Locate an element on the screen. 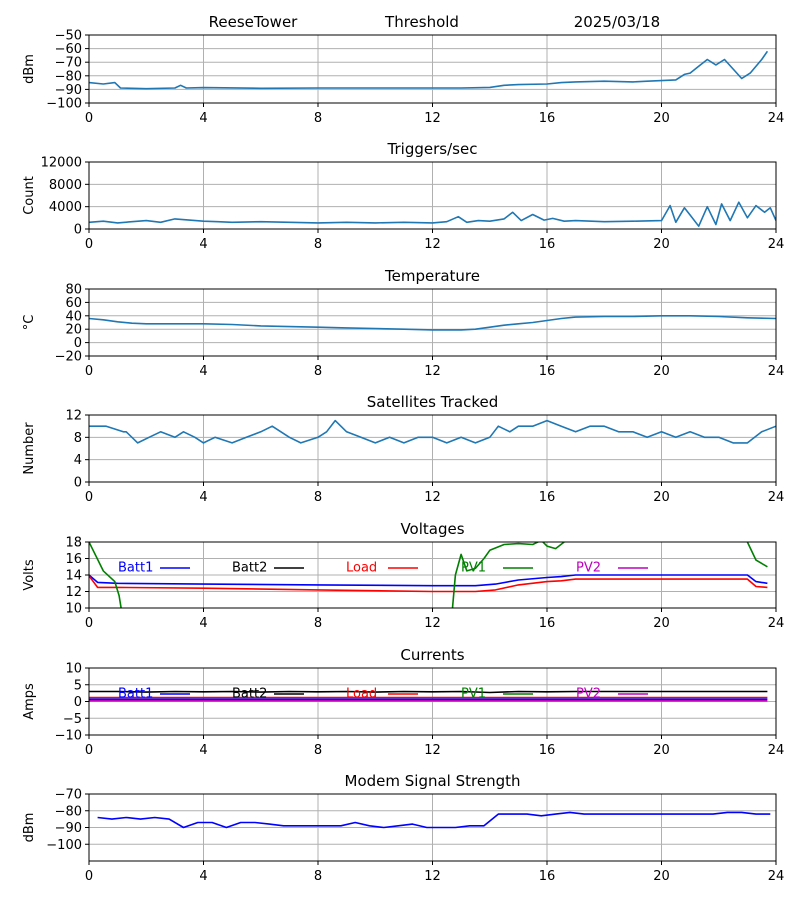  y-tick-label: −70 is located at coordinates (68, 63).